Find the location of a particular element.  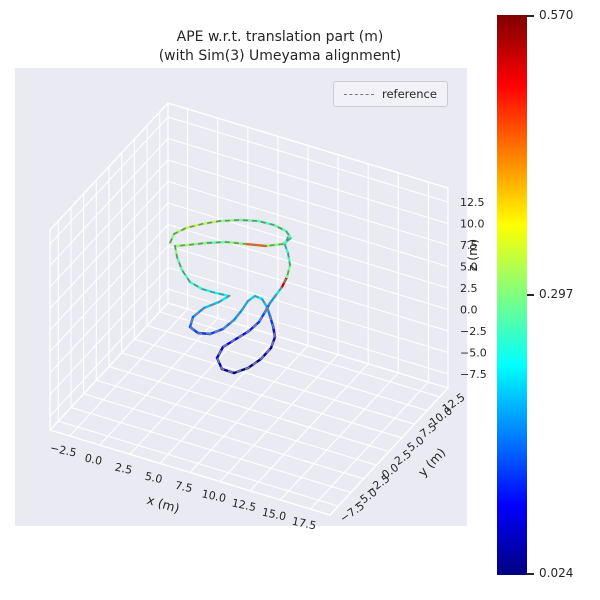

colorbar-tick-max is located at coordinates (530, 16).